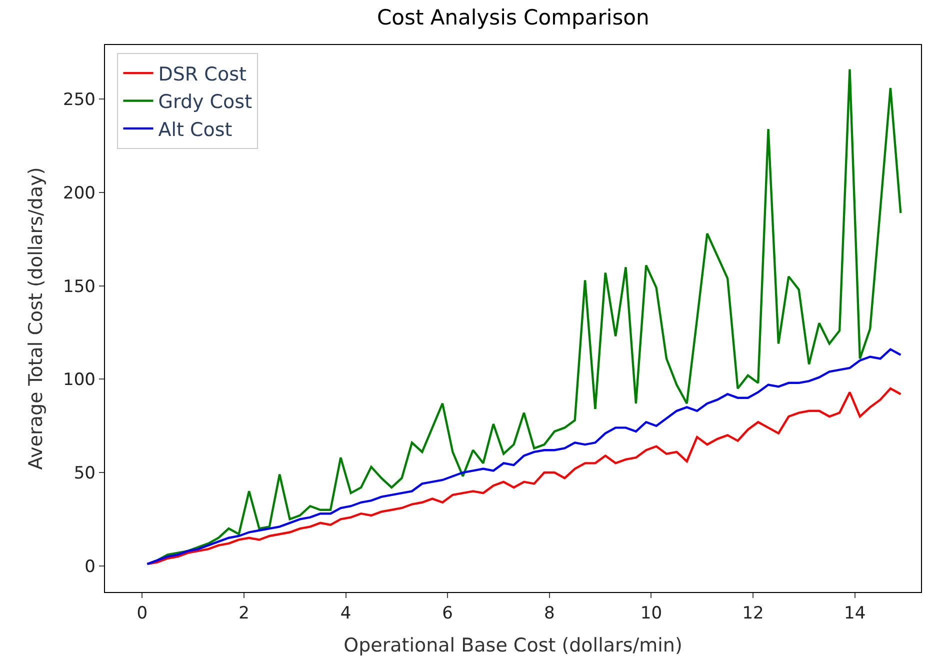 The height and width of the screenshot is (667, 933). I want to click on legend-label: Grdy Cost, so click(205, 102).